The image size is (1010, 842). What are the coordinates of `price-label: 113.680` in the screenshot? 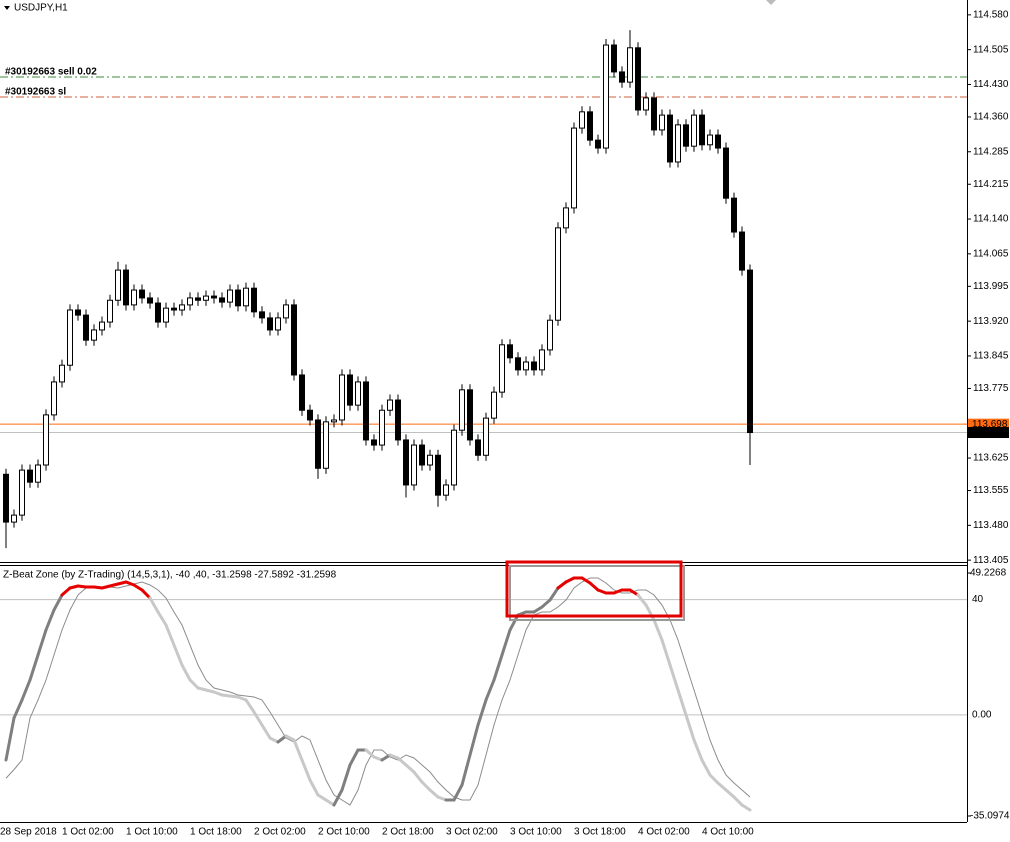 It's located at (990, 432).